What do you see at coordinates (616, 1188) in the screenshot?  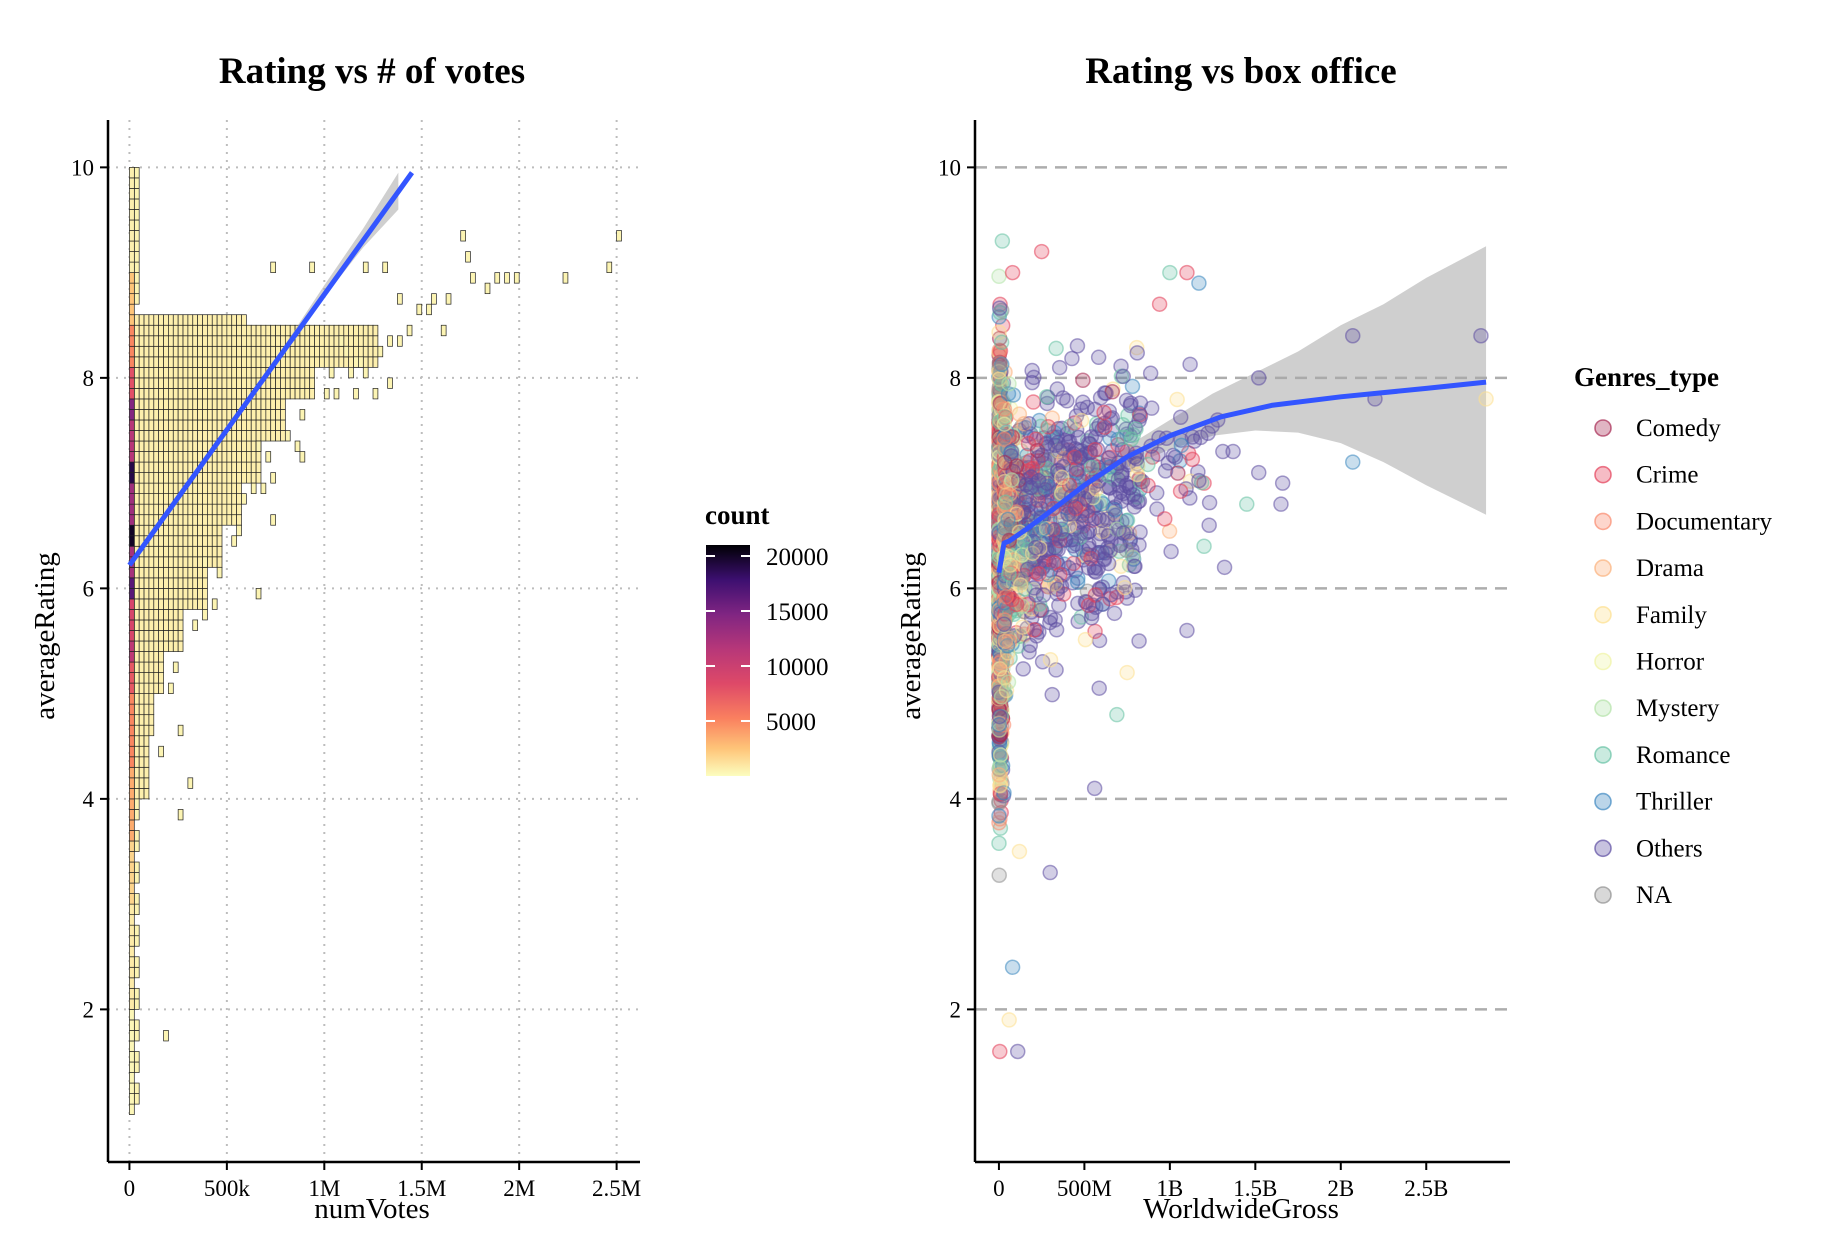 I see `left-x-tick-label: 2.5M` at bounding box center [616, 1188].